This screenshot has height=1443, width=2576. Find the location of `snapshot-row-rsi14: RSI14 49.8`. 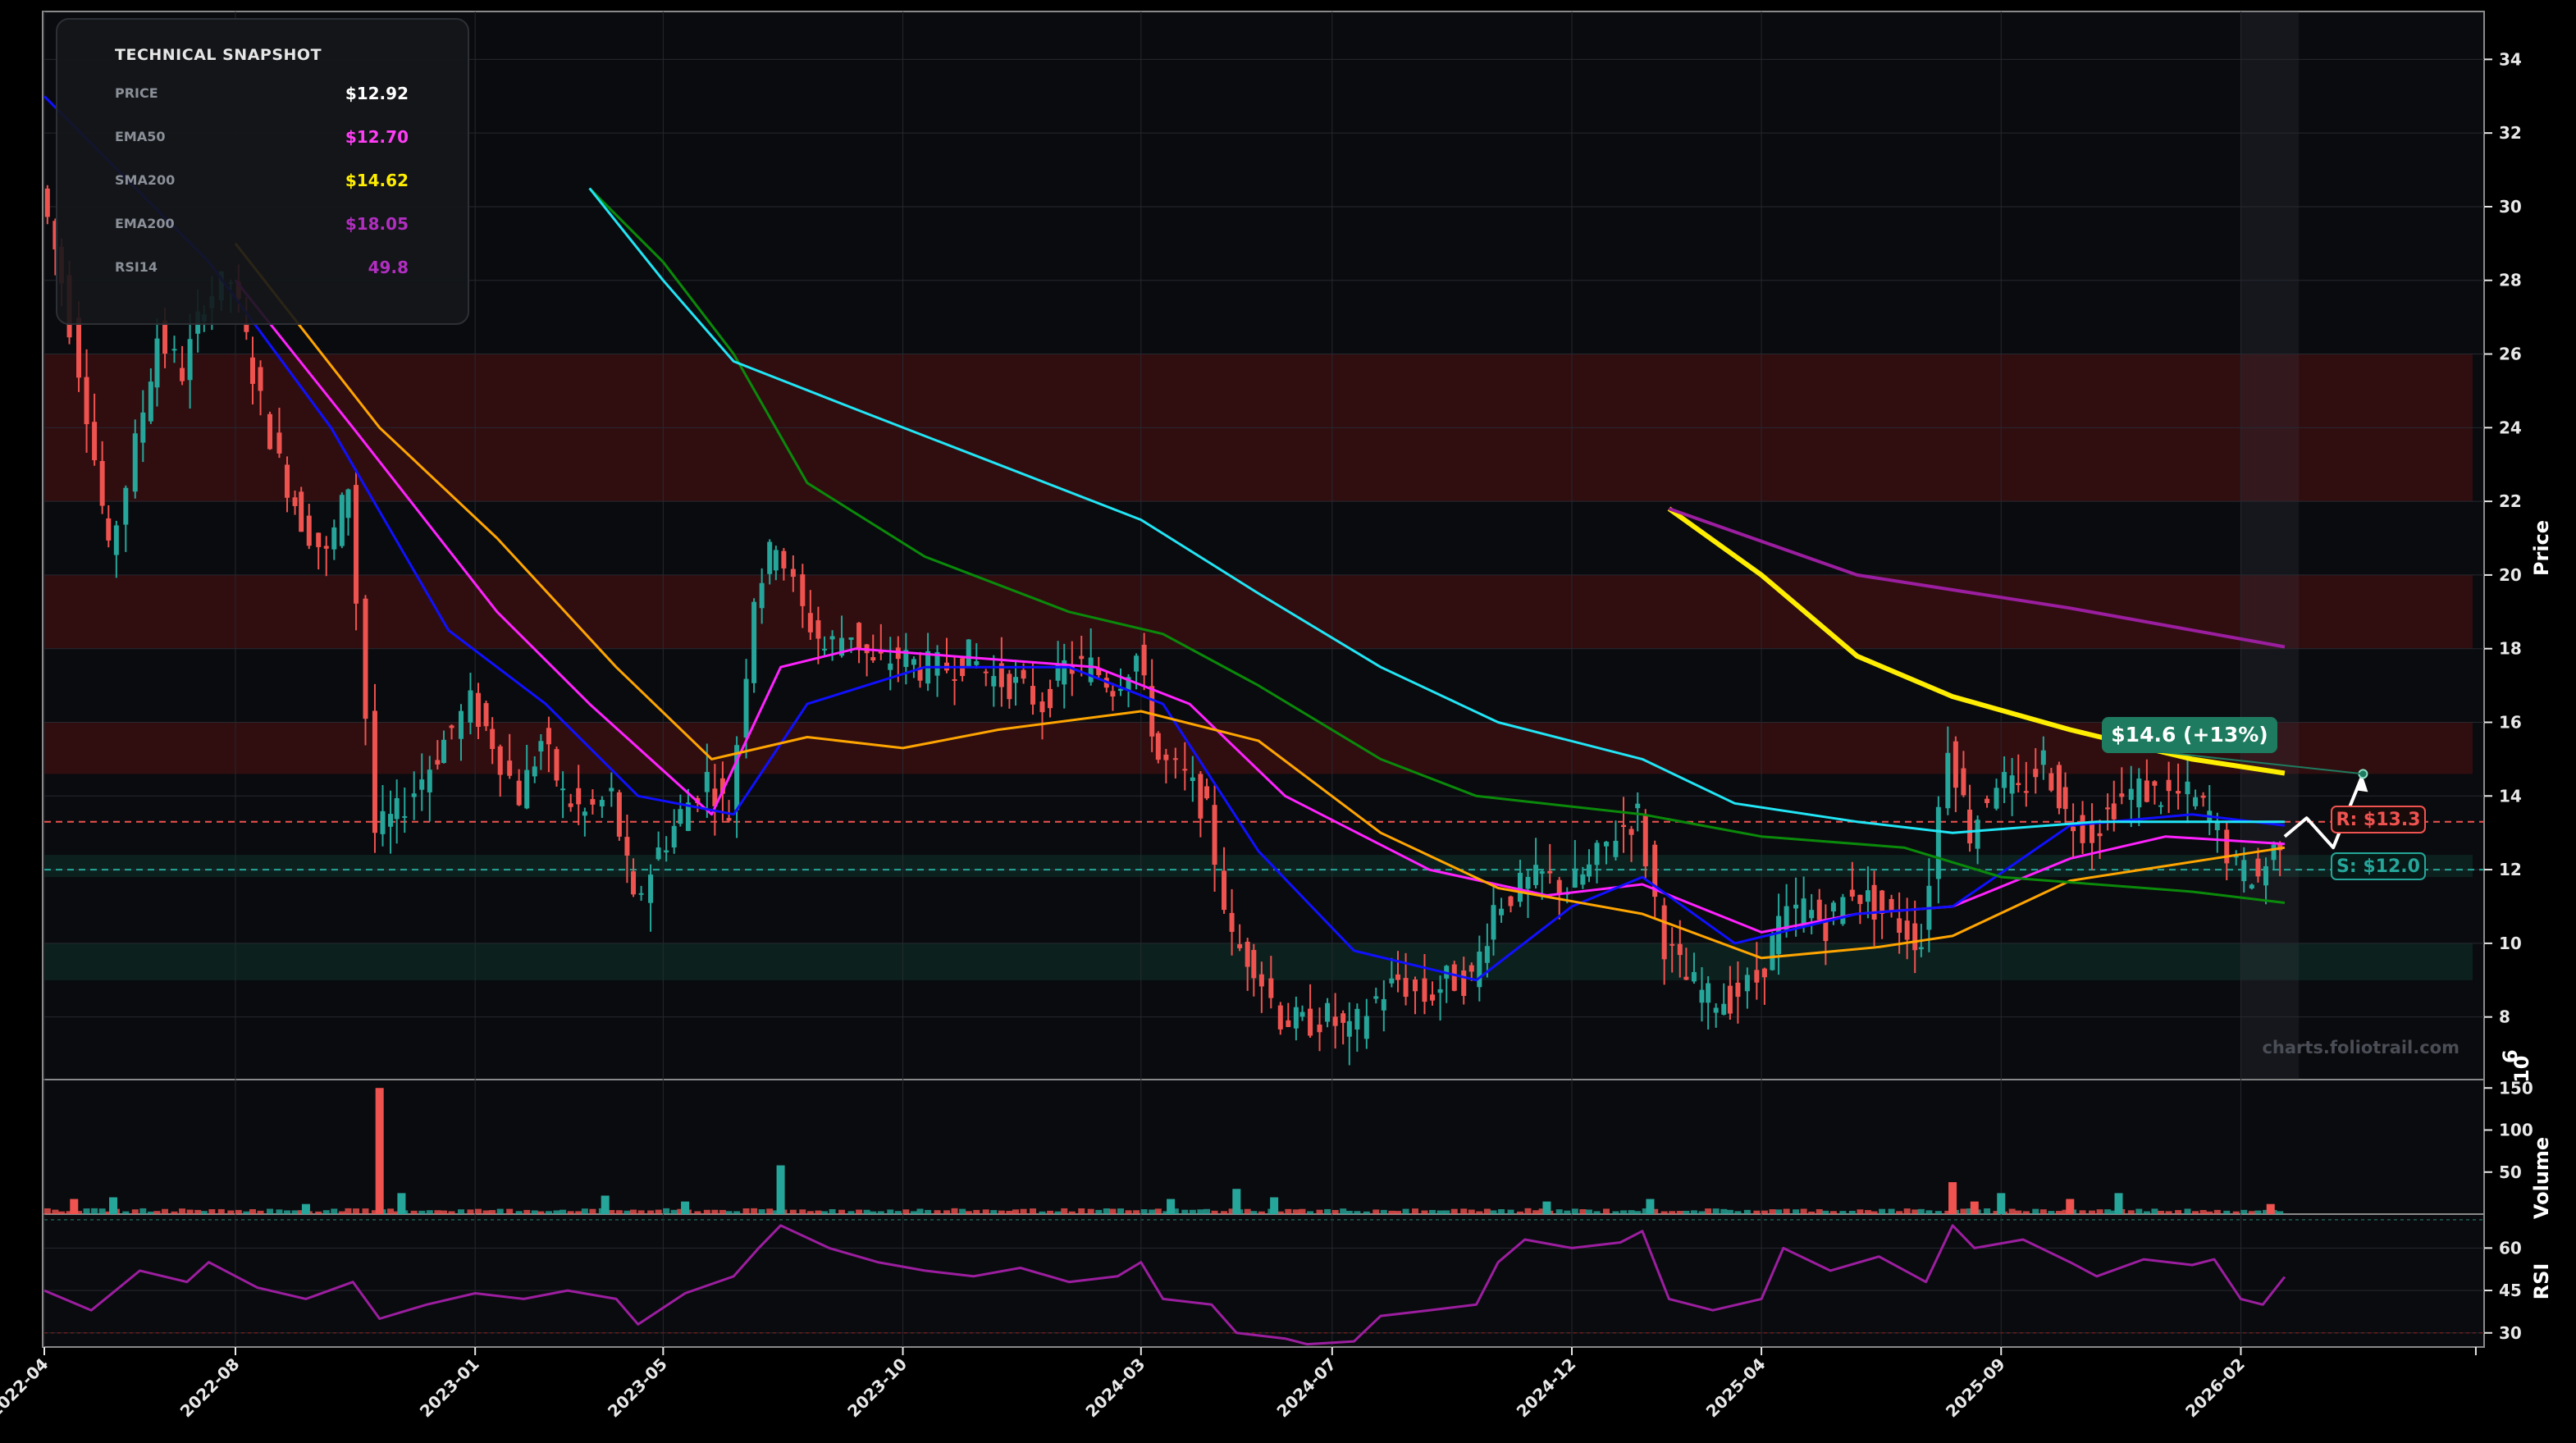

snapshot-row-rsi14: RSI14 49.8 is located at coordinates (262, 271).